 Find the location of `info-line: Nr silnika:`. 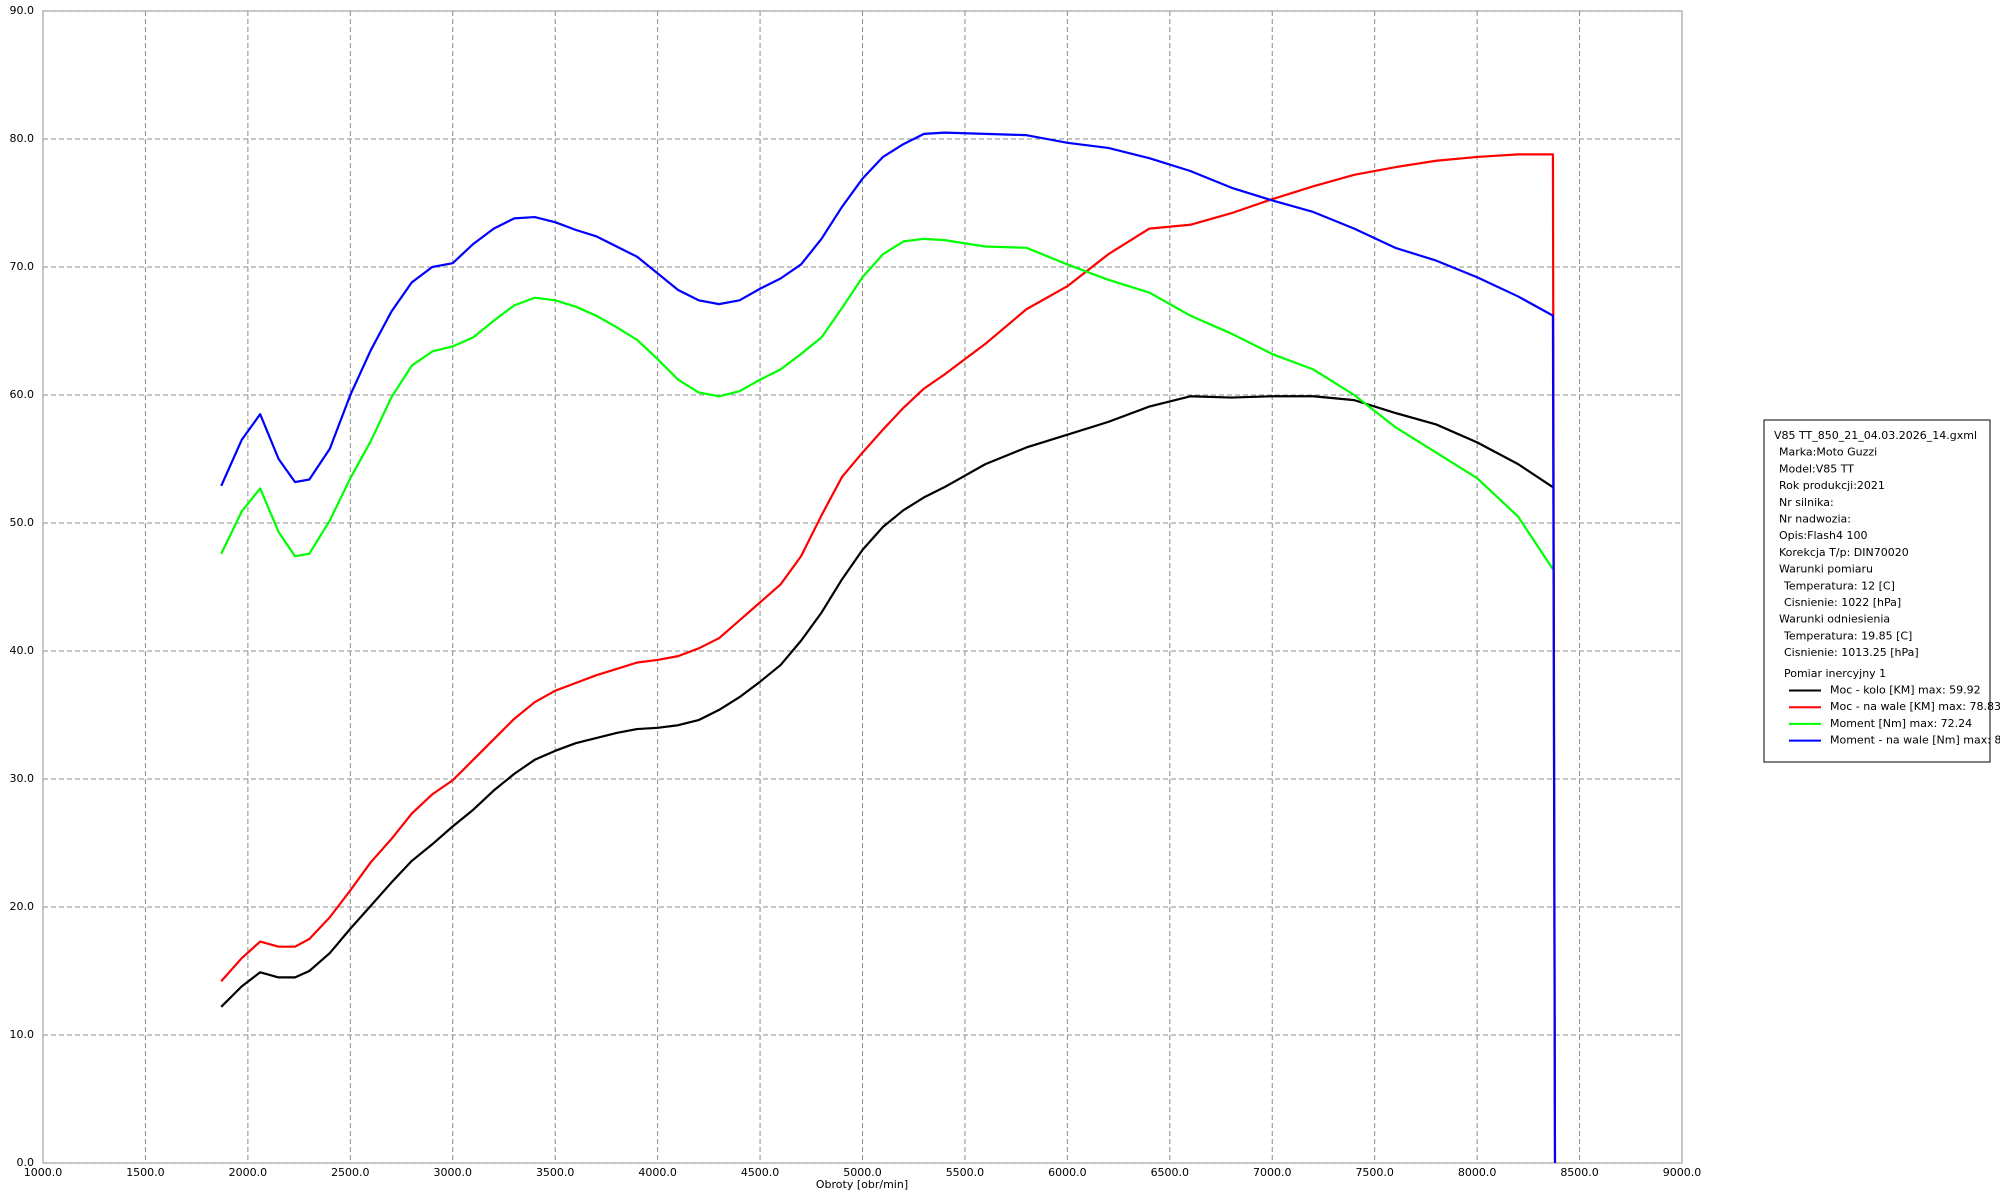

info-line: Nr silnika: is located at coordinates (1806, 502).